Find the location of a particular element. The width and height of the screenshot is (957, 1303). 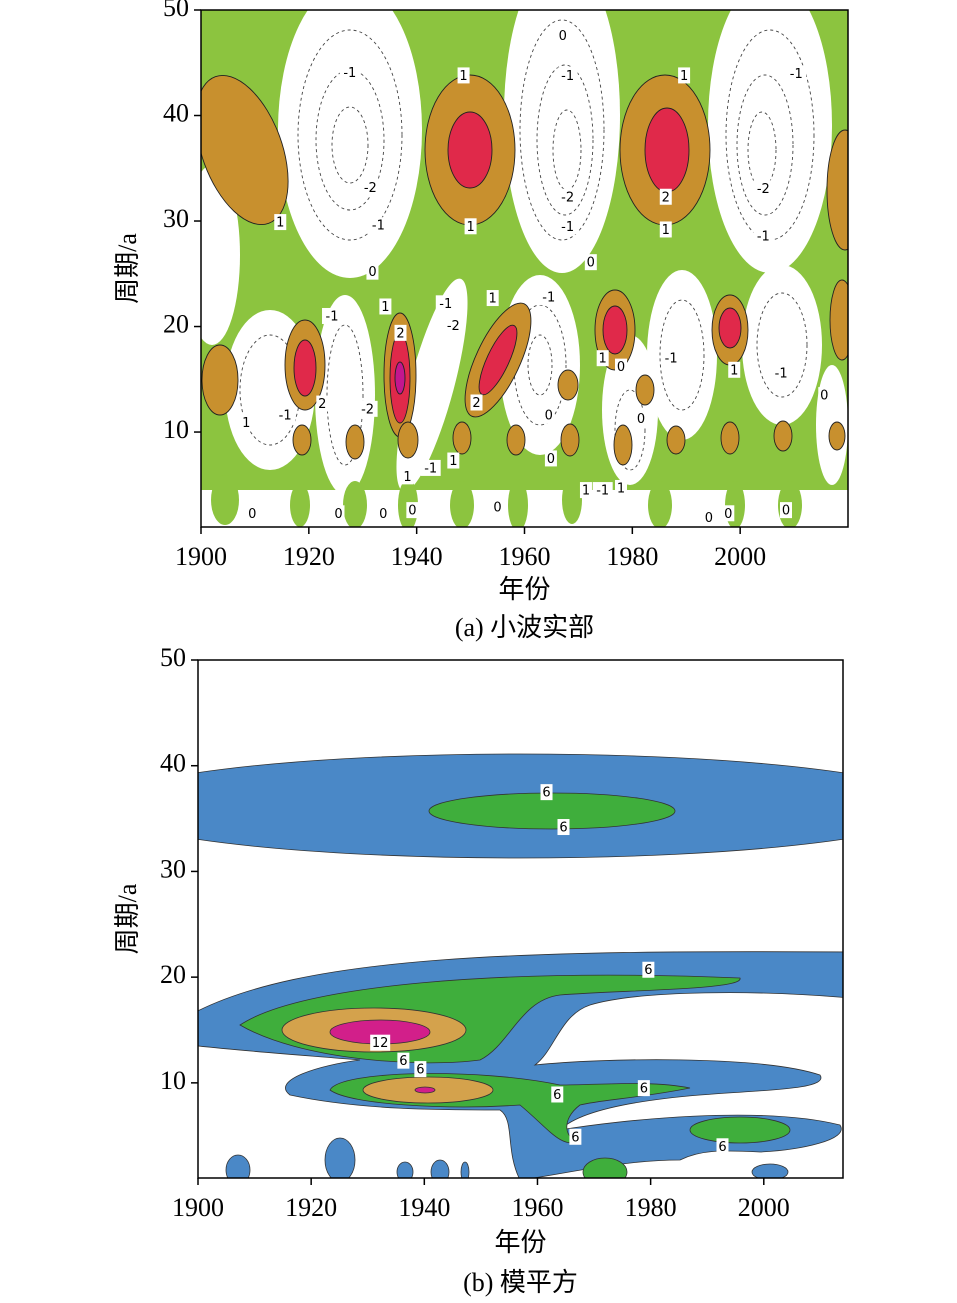

y-tick-label: 10 is located at coordinates (176, 429).